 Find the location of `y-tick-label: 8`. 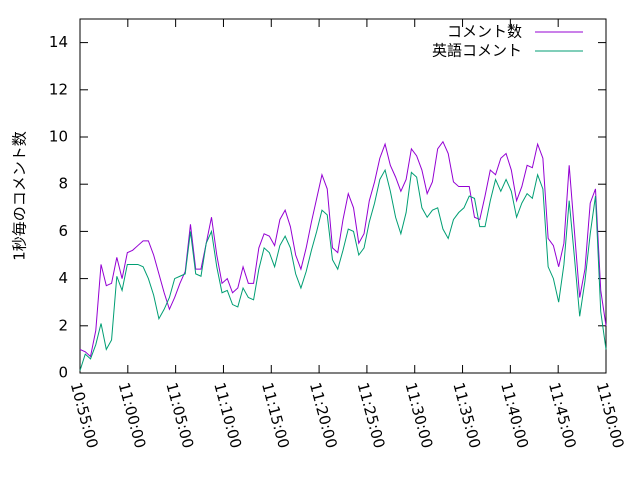

y-tick-label: 8 is located at coordinates (63, 184).